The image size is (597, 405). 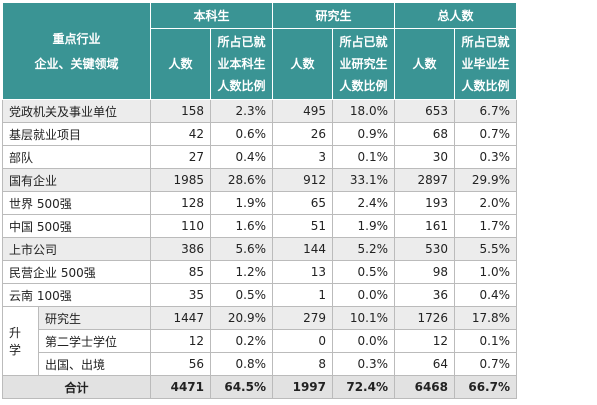 I want to click on cell: 98, so click(x=424, y=272).